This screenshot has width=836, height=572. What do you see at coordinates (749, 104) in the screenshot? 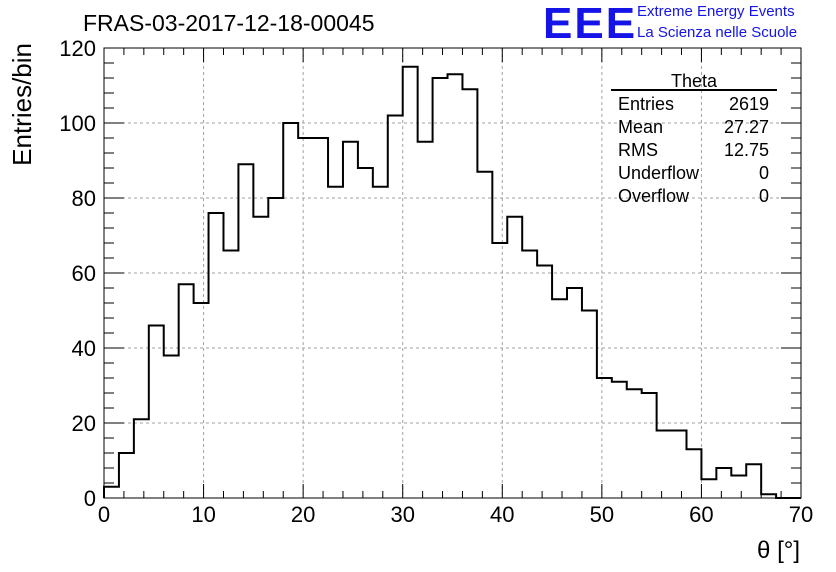
I see `stats-value: 2619` at bounding box center [749, 104].